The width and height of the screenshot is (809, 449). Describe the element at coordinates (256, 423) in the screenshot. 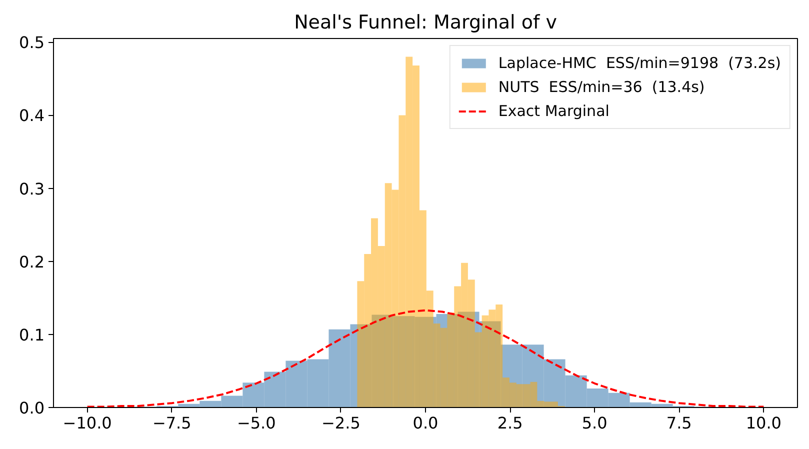

I see `x-tick-label: −5.0` at that location.